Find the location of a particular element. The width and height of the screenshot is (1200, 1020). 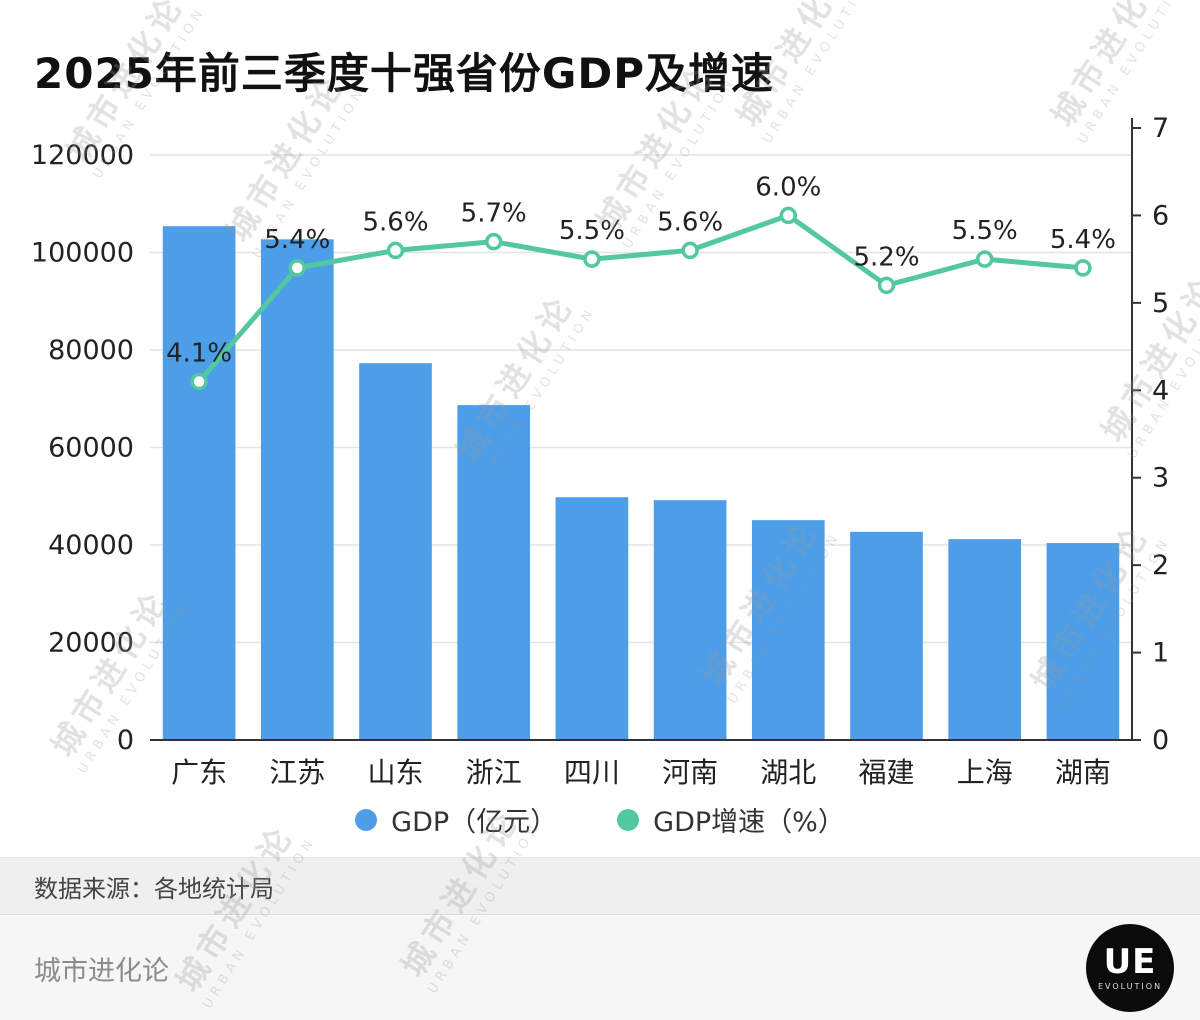

growth-point-福建 is located at coordinates (886, 285).